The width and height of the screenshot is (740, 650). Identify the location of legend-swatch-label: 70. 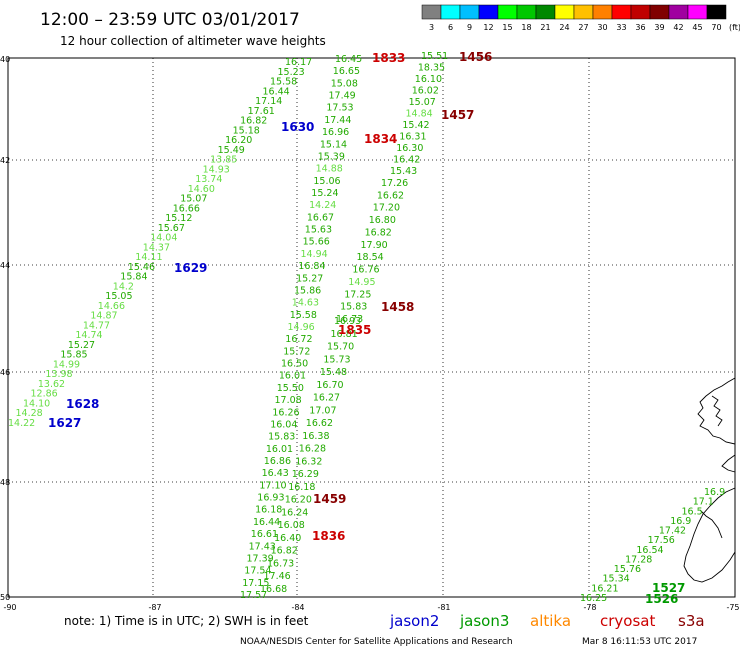
(716, 27).